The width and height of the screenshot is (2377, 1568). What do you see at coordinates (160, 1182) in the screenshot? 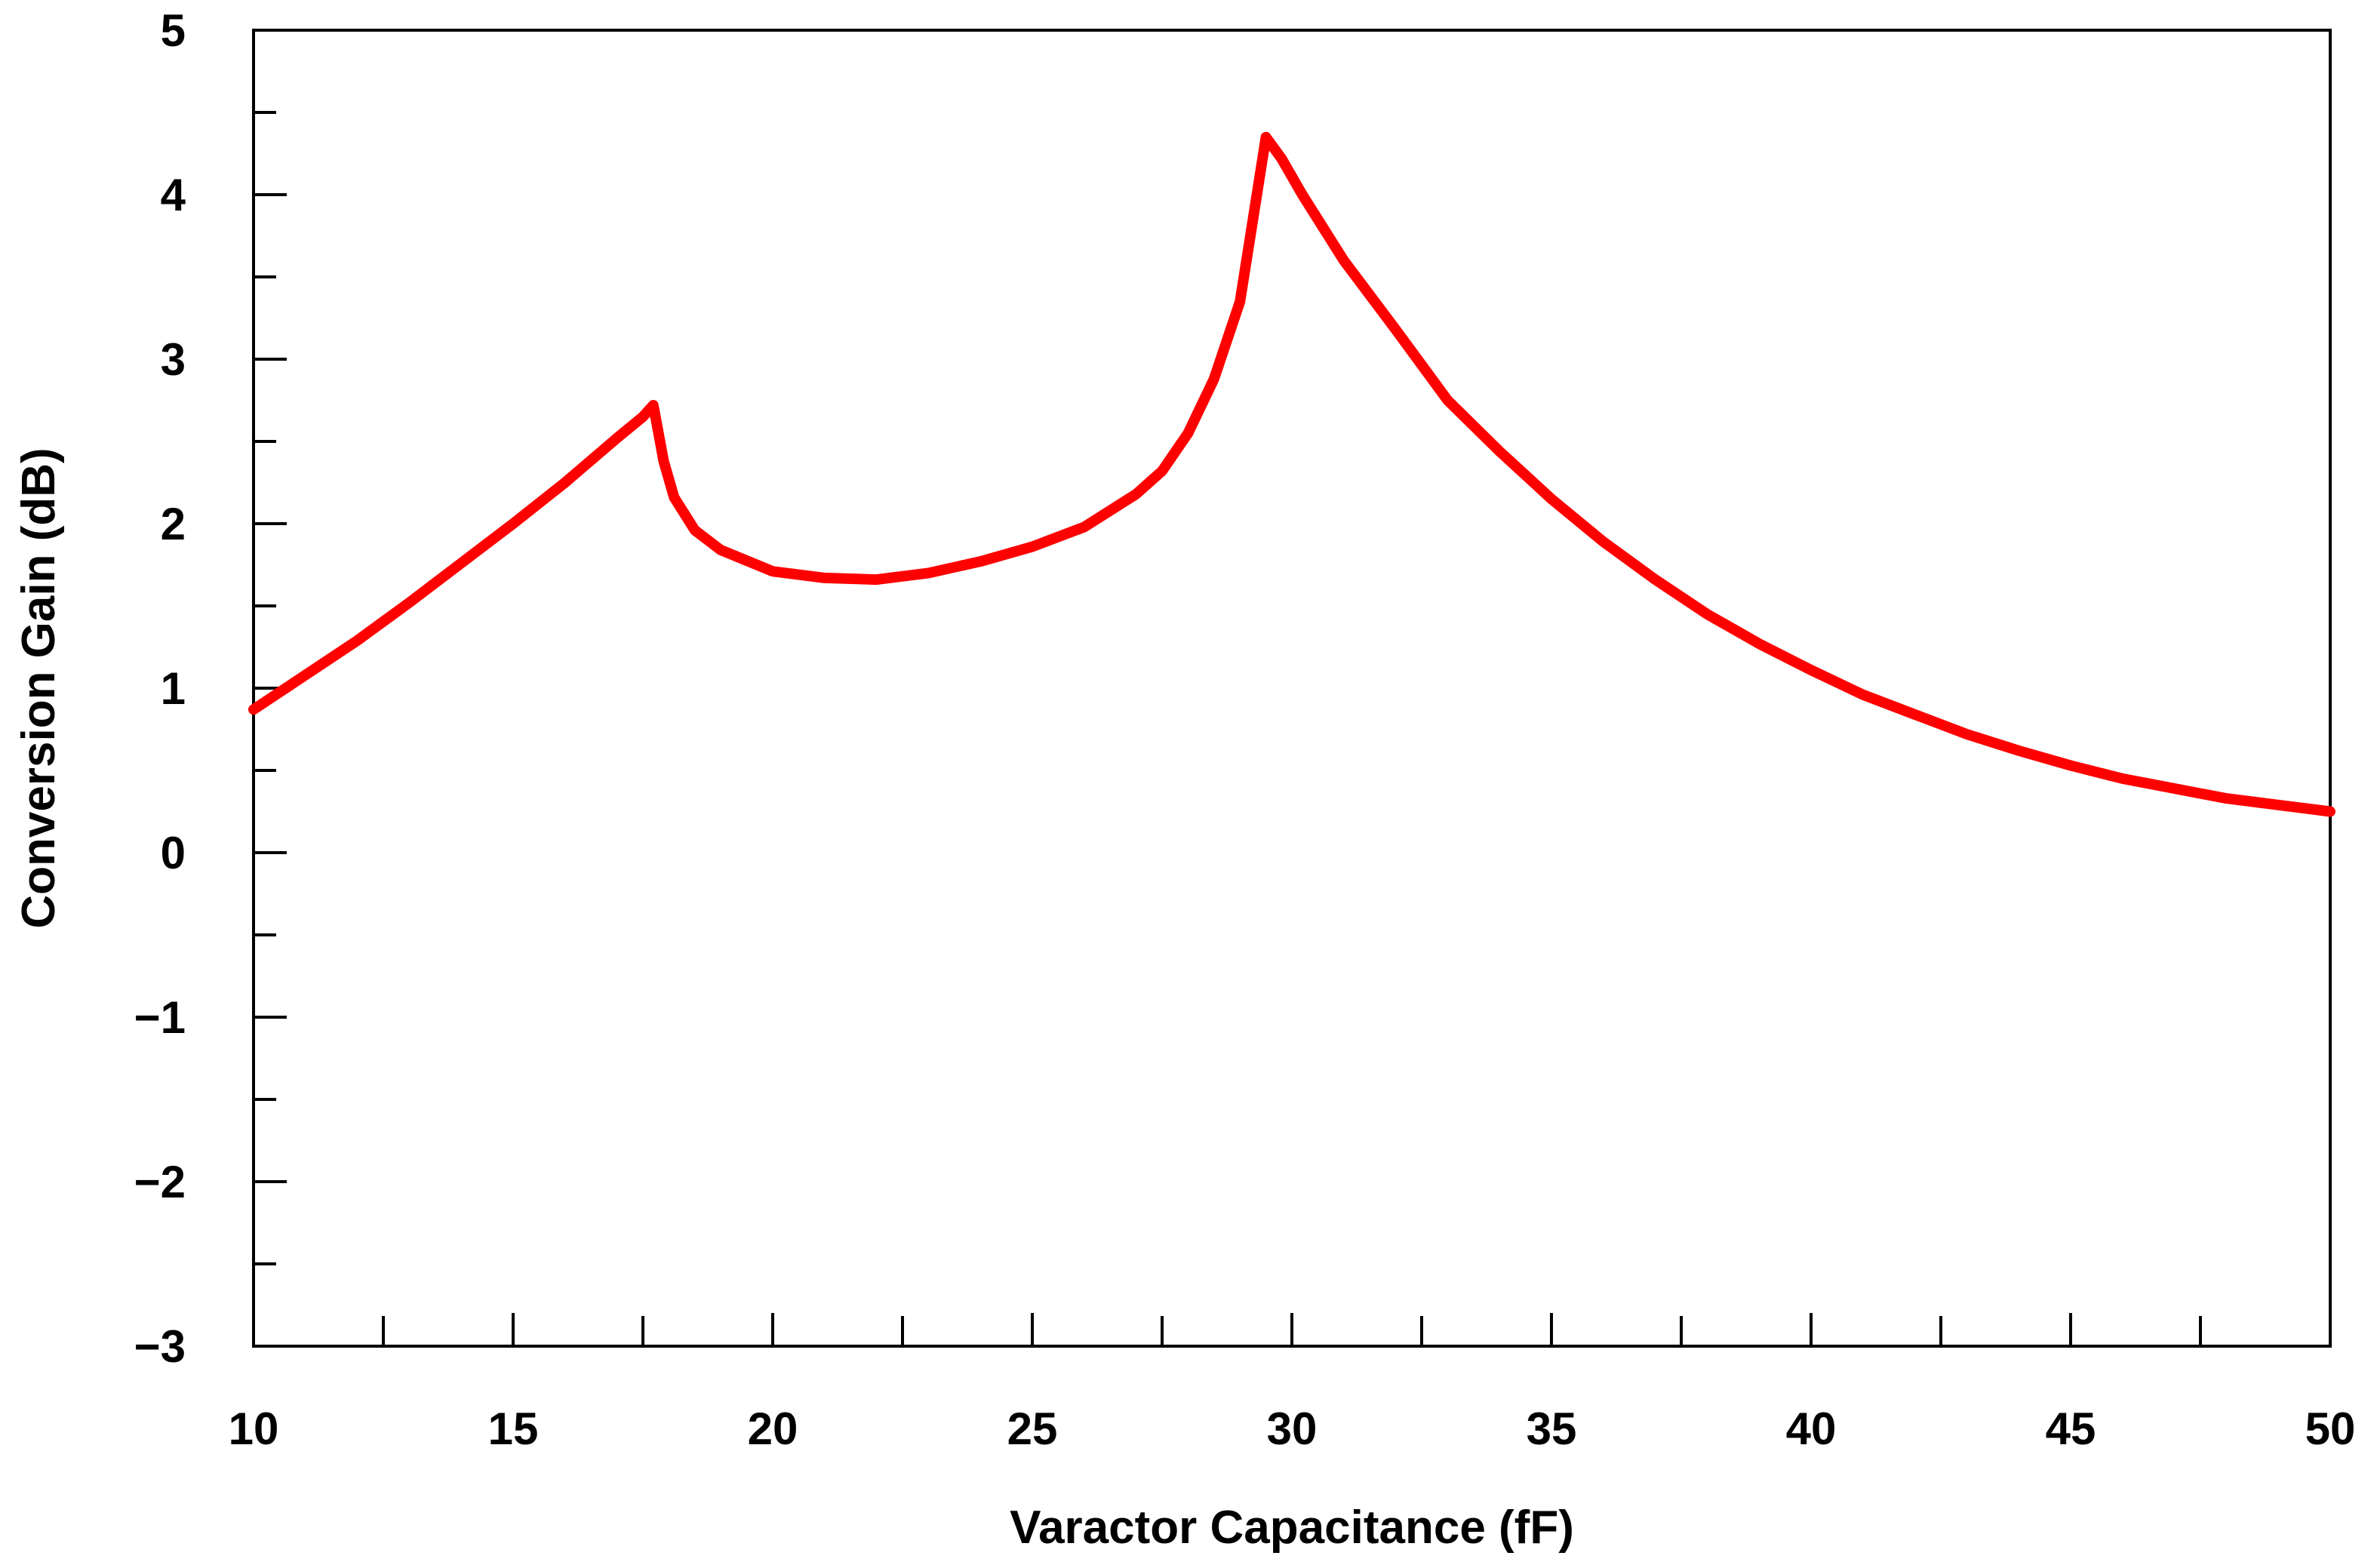
I see `y-tick-label: −2` at bounding box center [160, 1182].